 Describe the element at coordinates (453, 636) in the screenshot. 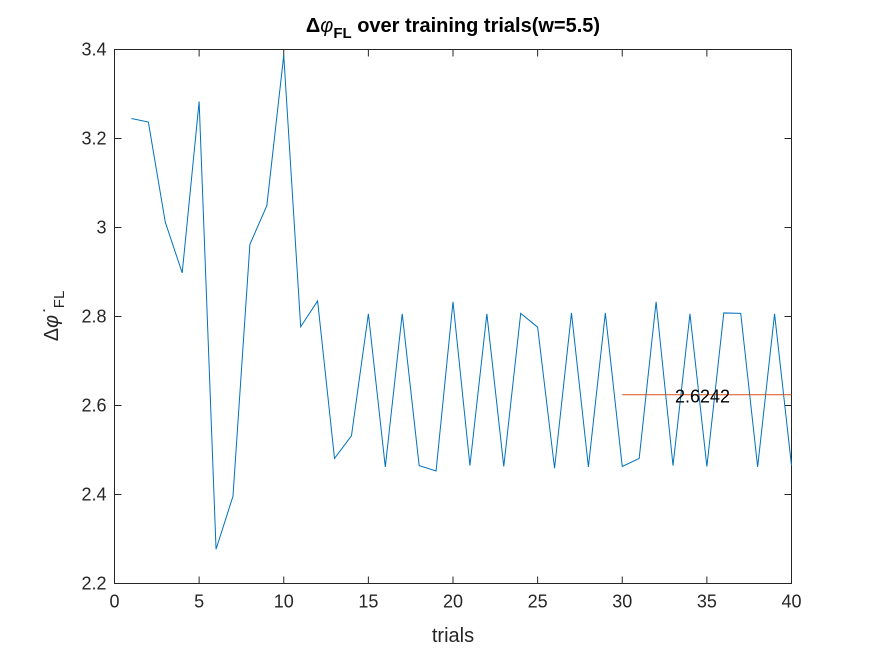

I see `x-axis-title: trials` at that location.